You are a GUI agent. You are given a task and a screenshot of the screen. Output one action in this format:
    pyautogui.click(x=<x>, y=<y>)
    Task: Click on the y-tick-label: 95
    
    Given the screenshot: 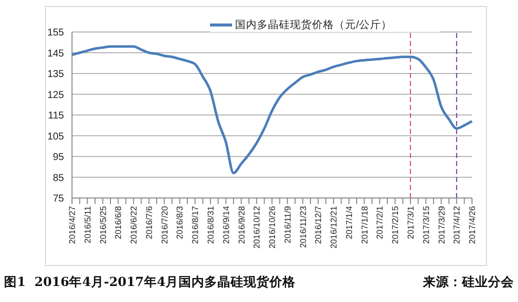 What is the action you would take?
    pyautogui.click(x=58, y=158)
    